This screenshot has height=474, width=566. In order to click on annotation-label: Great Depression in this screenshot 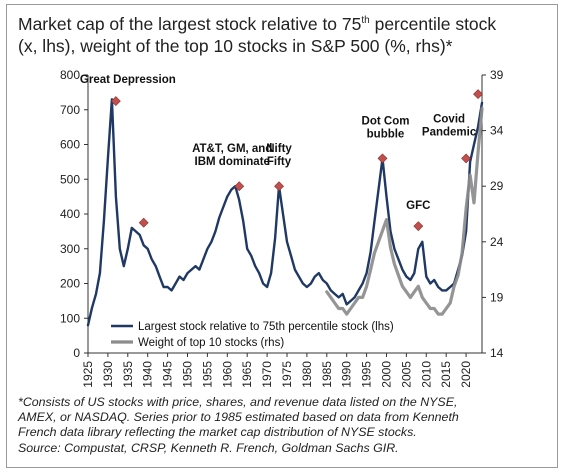, I will do `click(128, 80)`.